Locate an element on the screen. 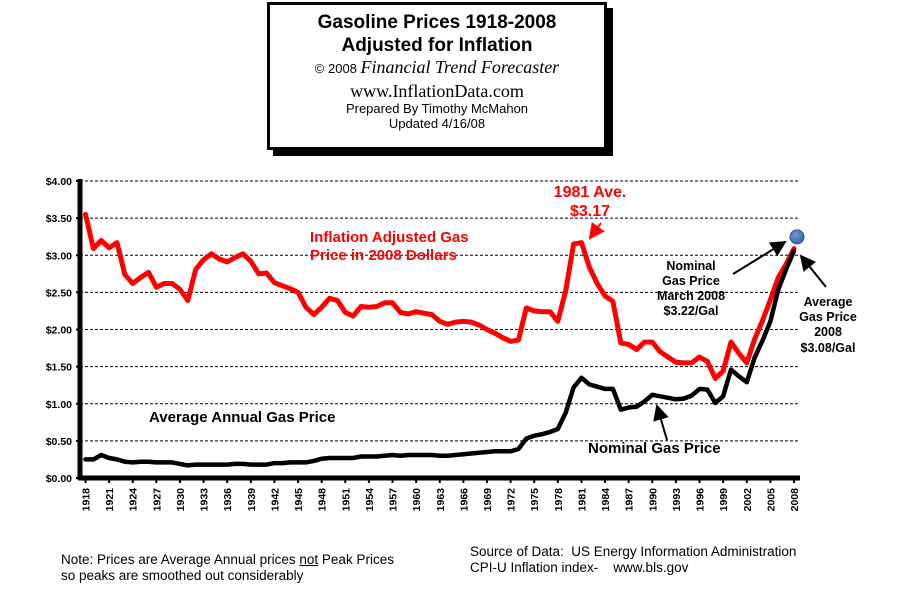 The height and width of the screenshot is (614, 903). x-tick-label: 1984 is located at coordinates (606, 500).